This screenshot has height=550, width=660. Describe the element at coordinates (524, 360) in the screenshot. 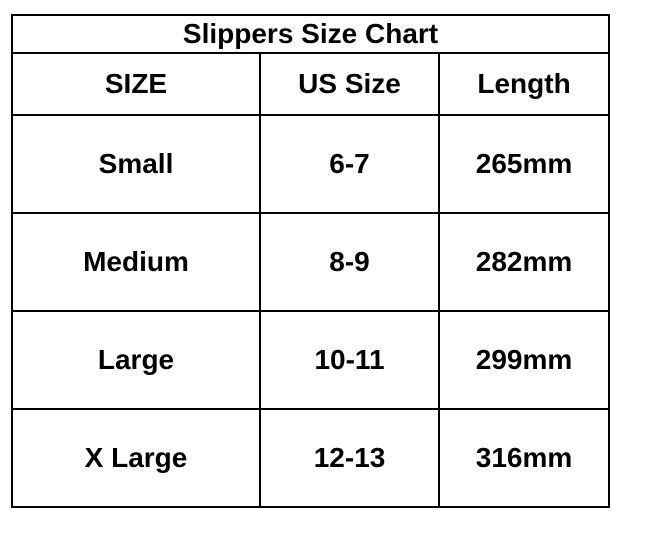

I see `cell-length-large: 299mm` at that location.